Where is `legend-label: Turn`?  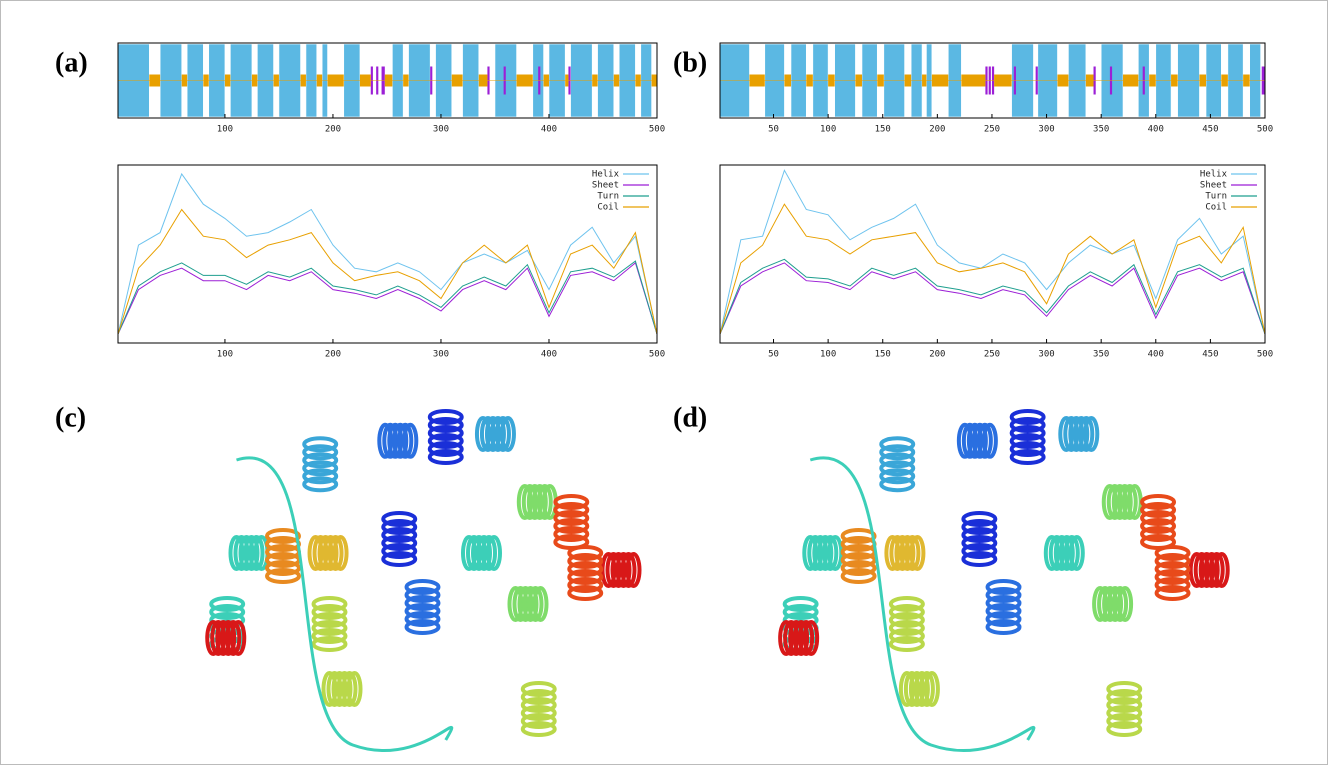
legend-label: Turn is located at coordinates (1216, 197).